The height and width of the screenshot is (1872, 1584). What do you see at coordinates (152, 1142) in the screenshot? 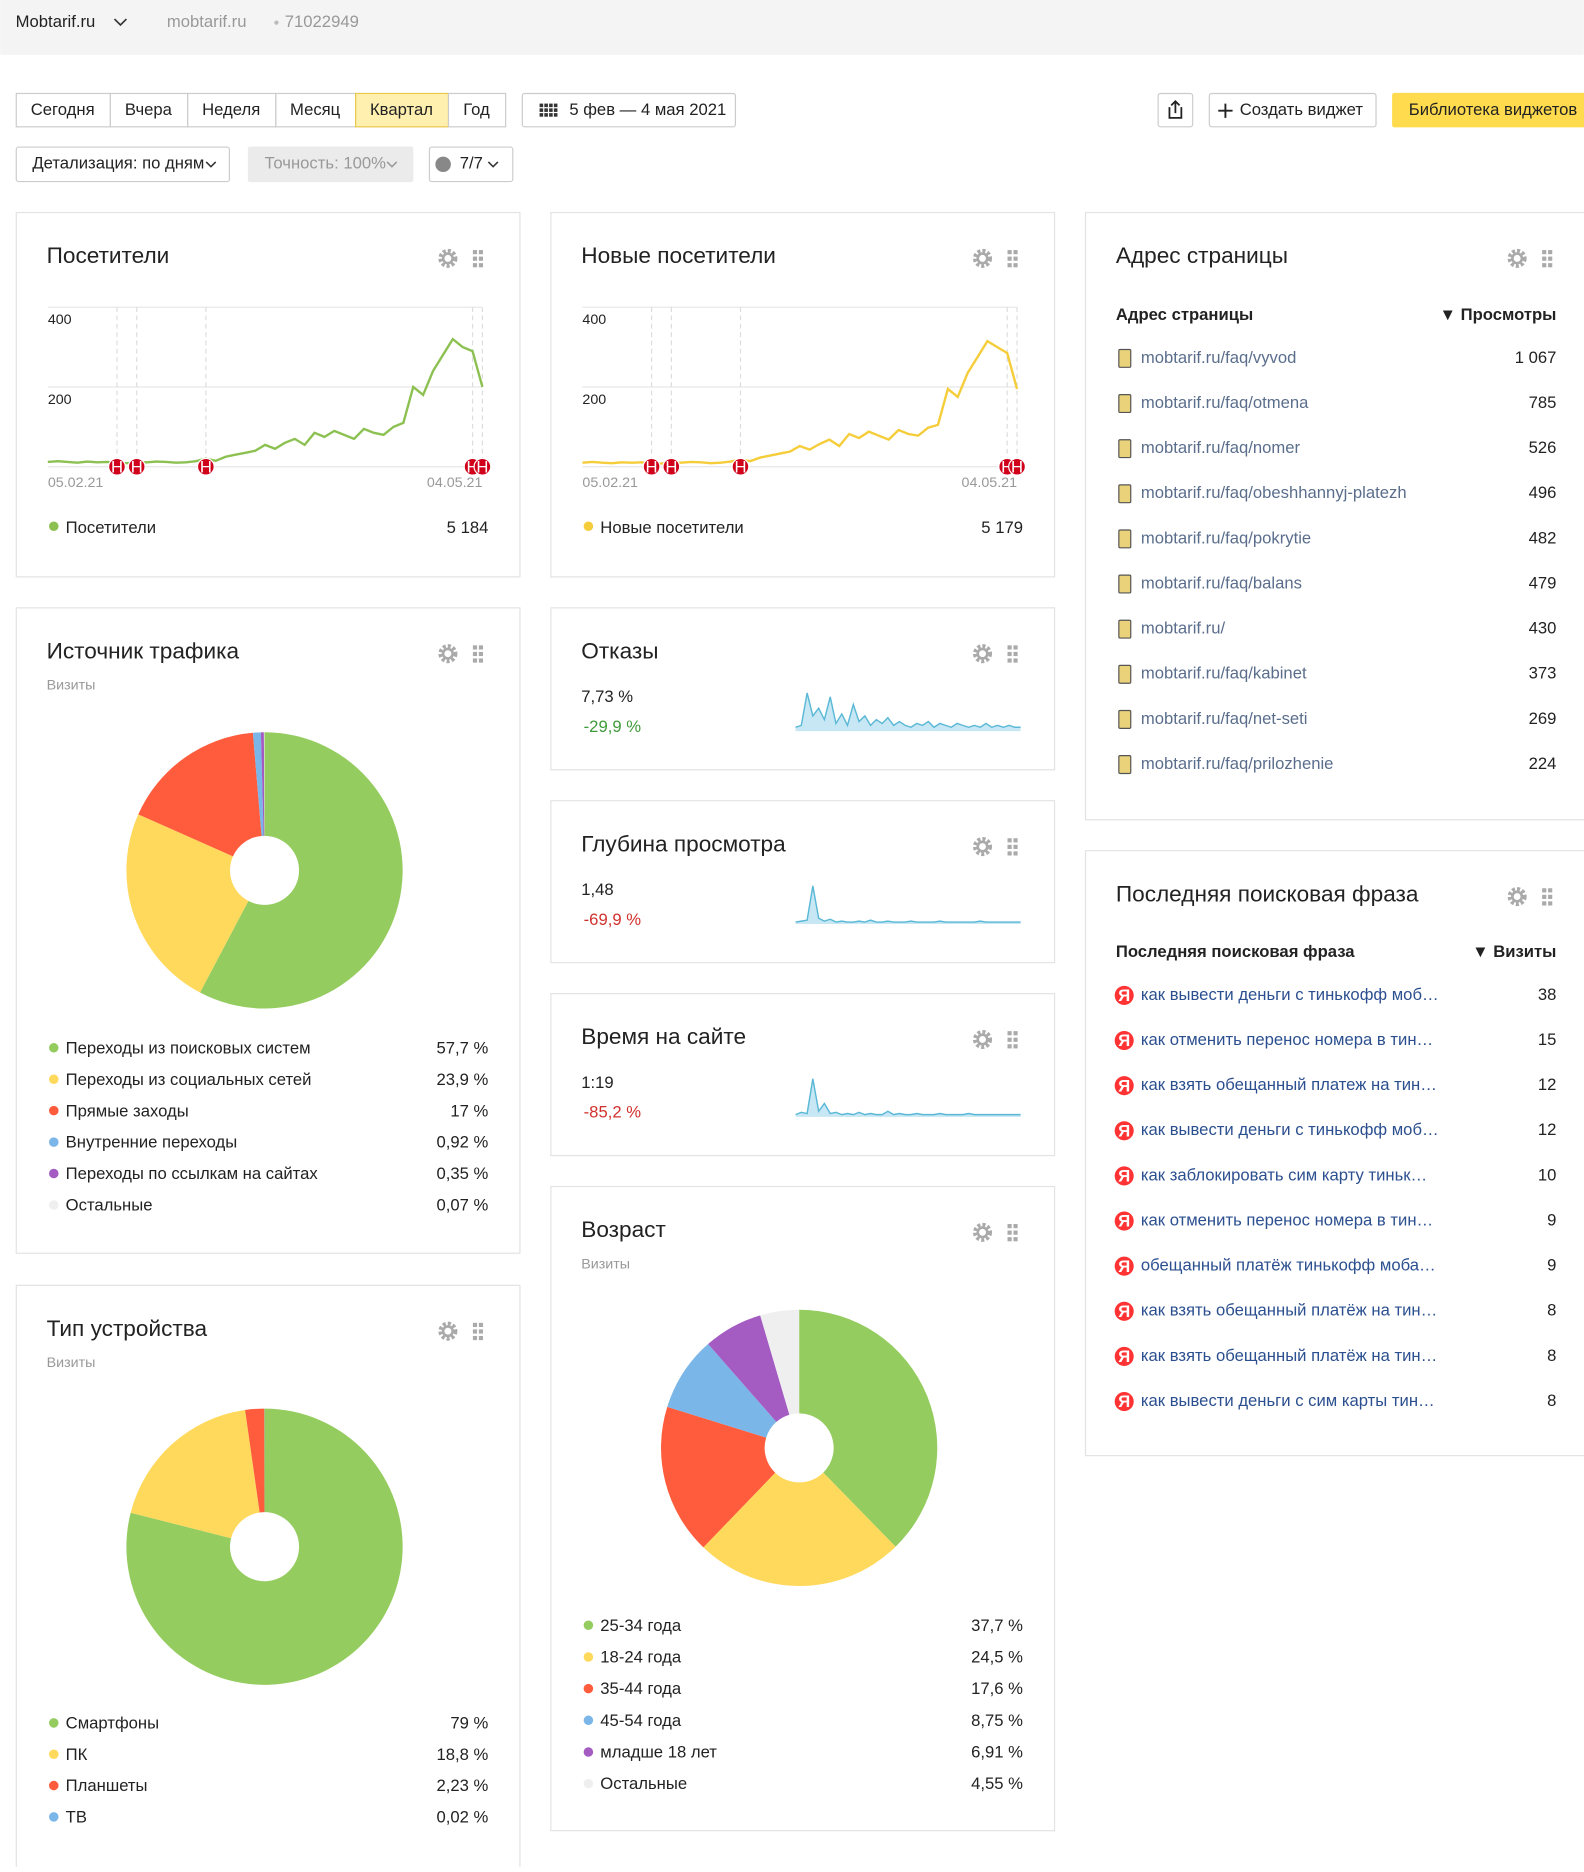
I see `legend-label: Внутренние переходы` at bounding box center [152, 1142].